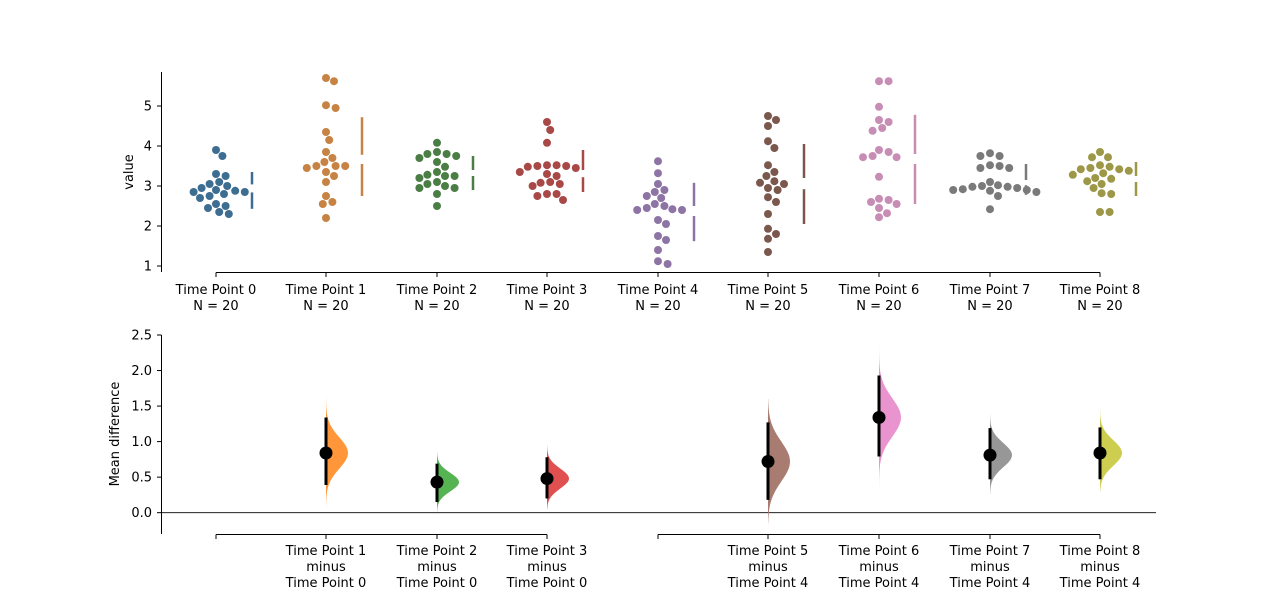 This screenshot has width=1284, height=600. Describe the element at coordinates (115, 434) in the screenshot. I see `bottom-y-axis-label: Mean difference` at that location.